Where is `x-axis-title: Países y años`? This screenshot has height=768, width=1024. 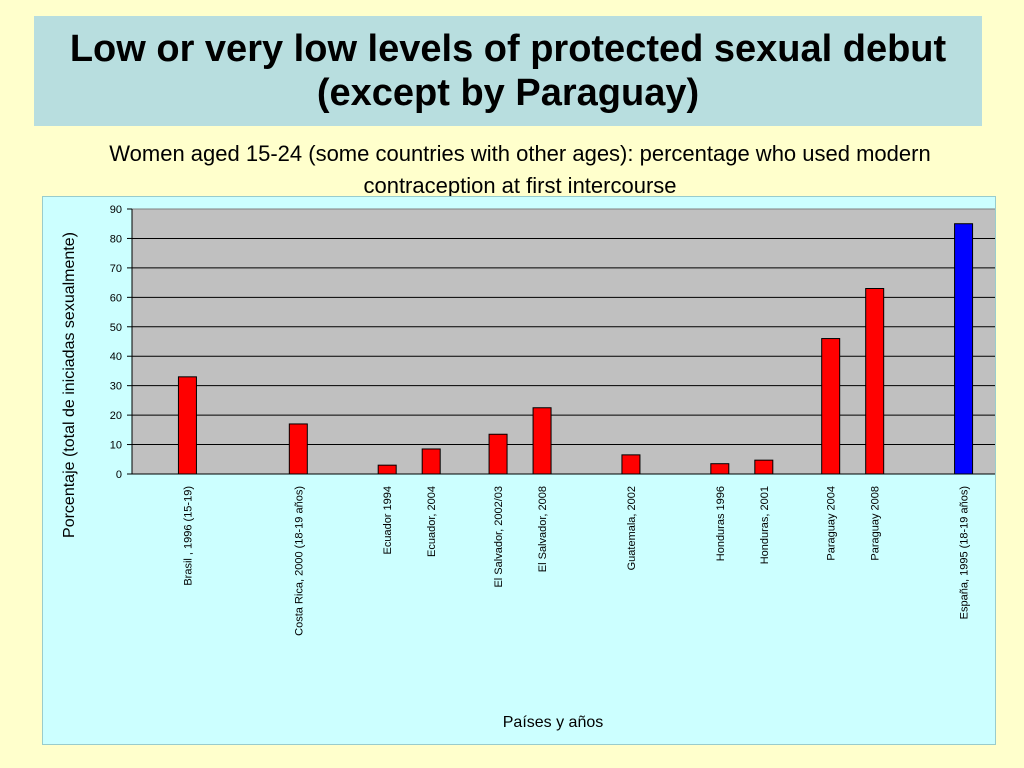
x-axis-title: Países y años is located at coordinates (553, 722).